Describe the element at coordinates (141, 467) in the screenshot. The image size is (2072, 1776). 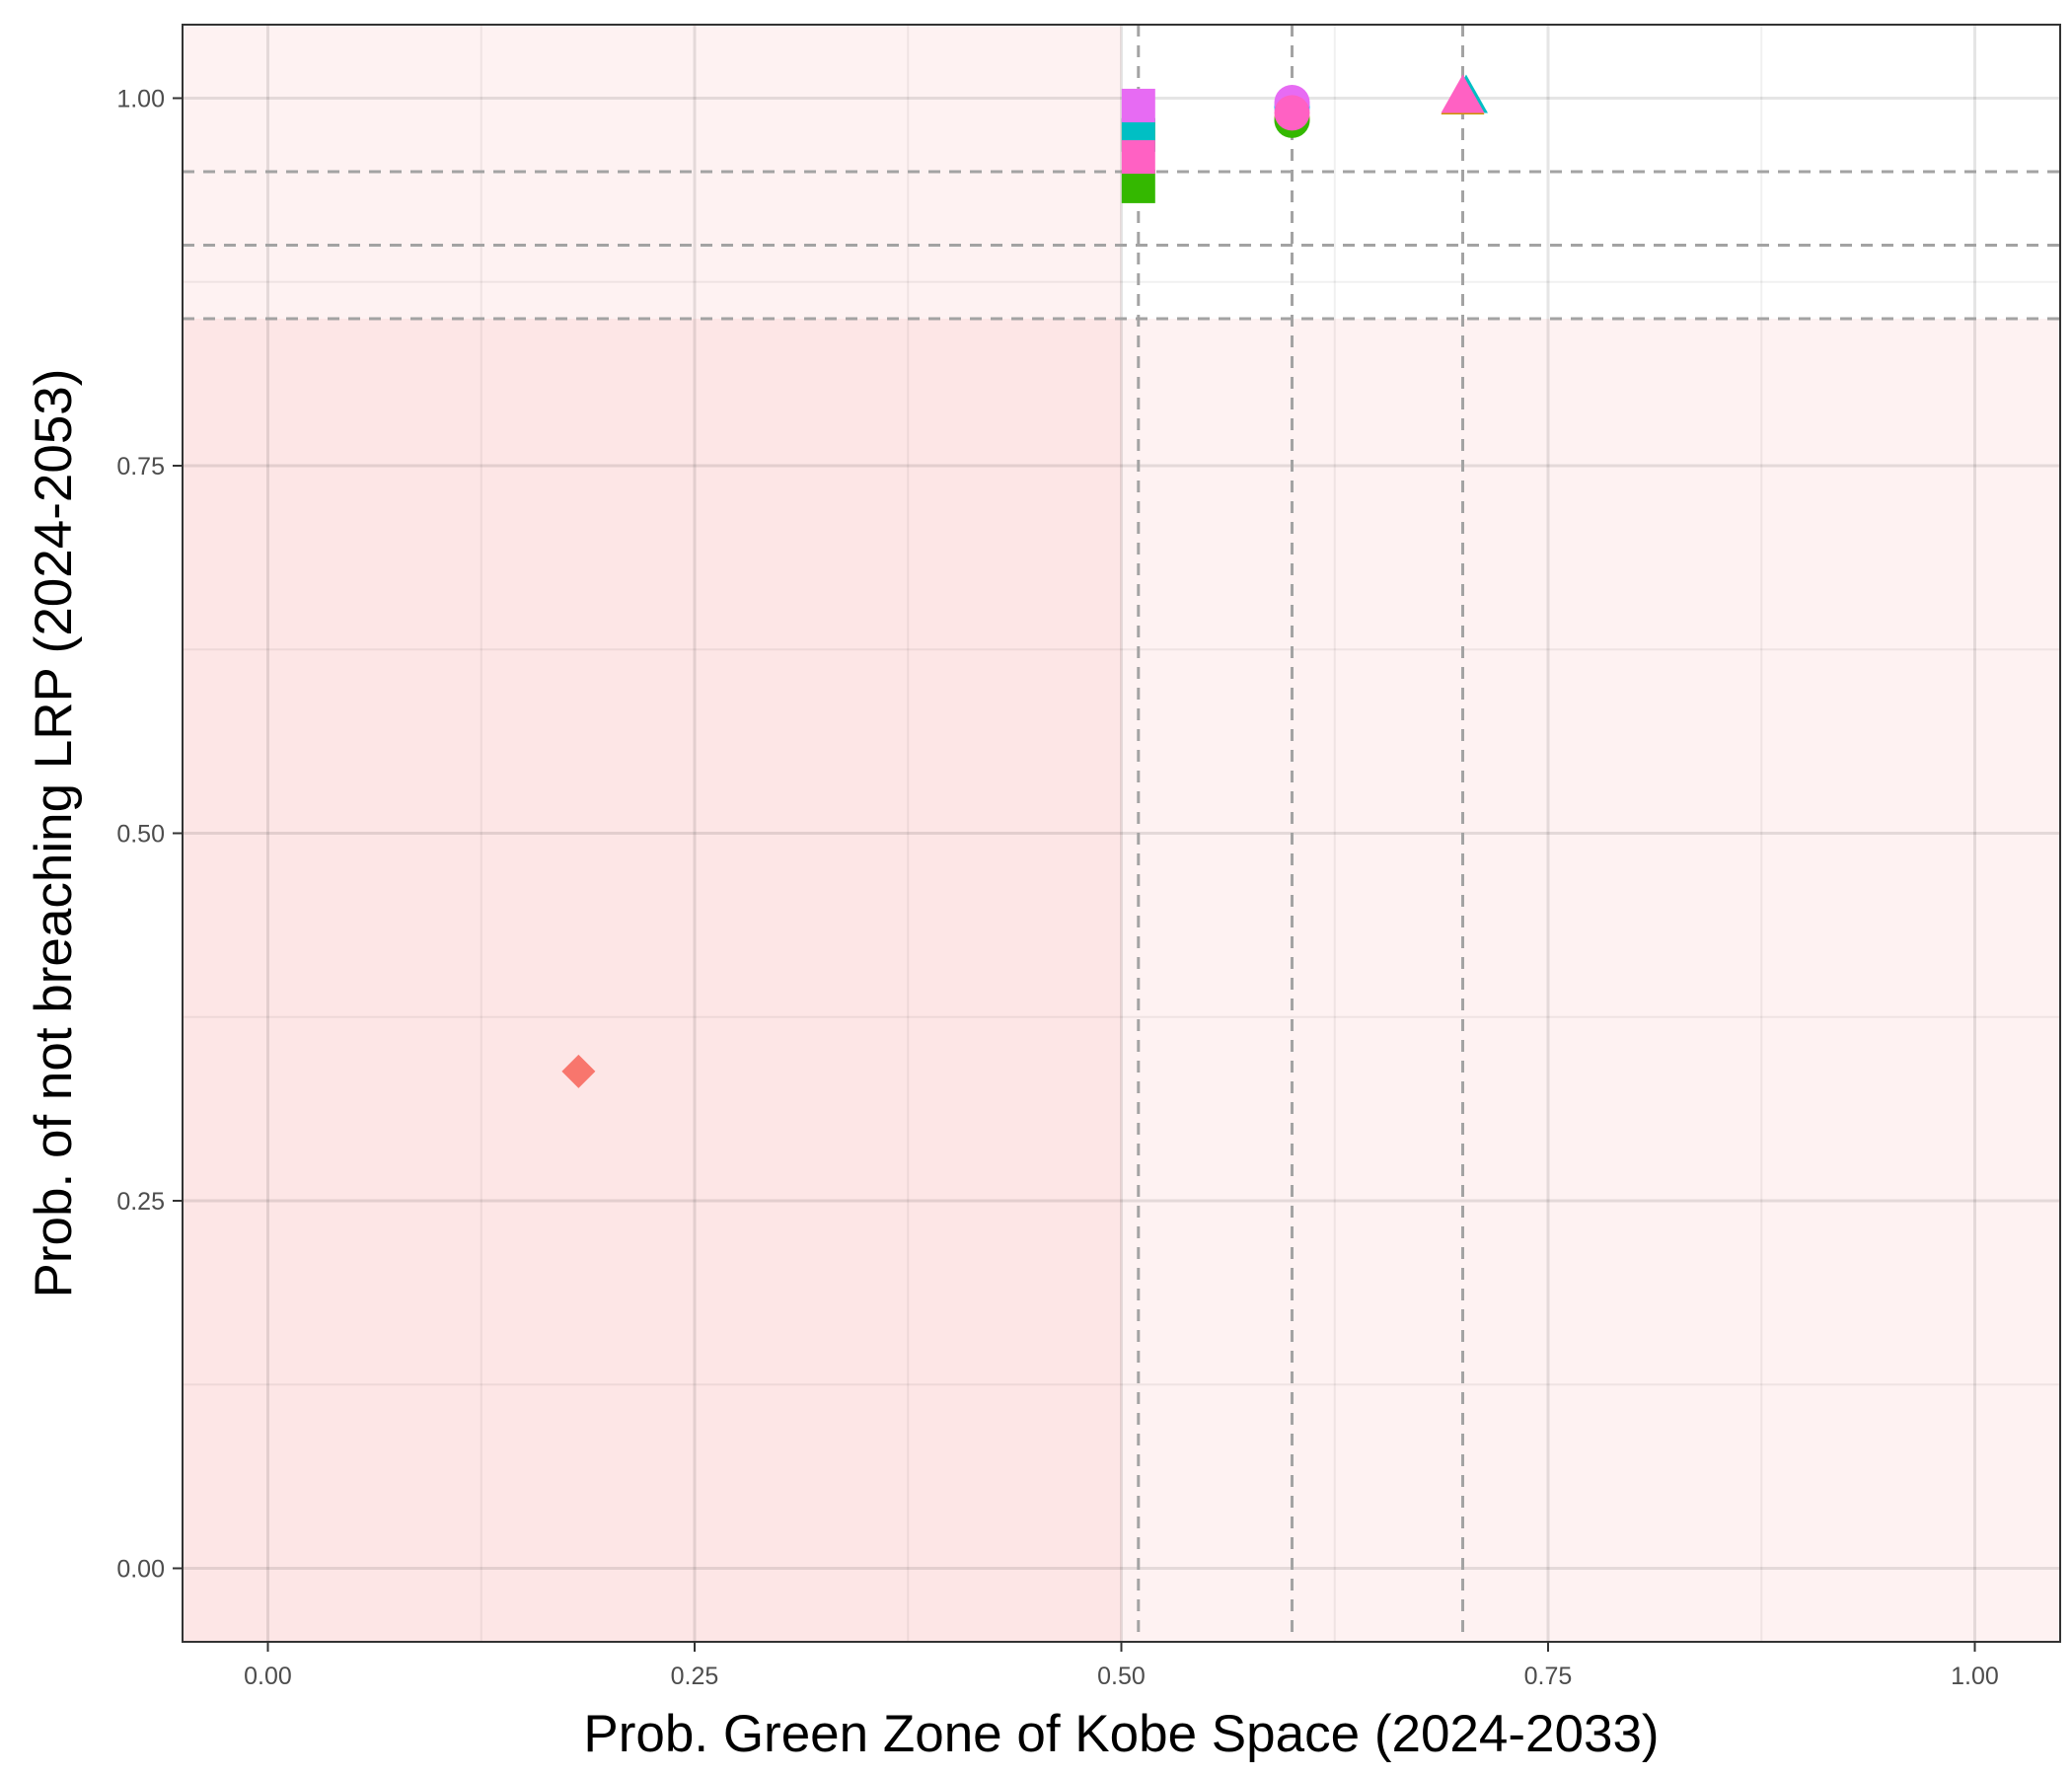
I see `y-tick-label: 0.75` at that location.